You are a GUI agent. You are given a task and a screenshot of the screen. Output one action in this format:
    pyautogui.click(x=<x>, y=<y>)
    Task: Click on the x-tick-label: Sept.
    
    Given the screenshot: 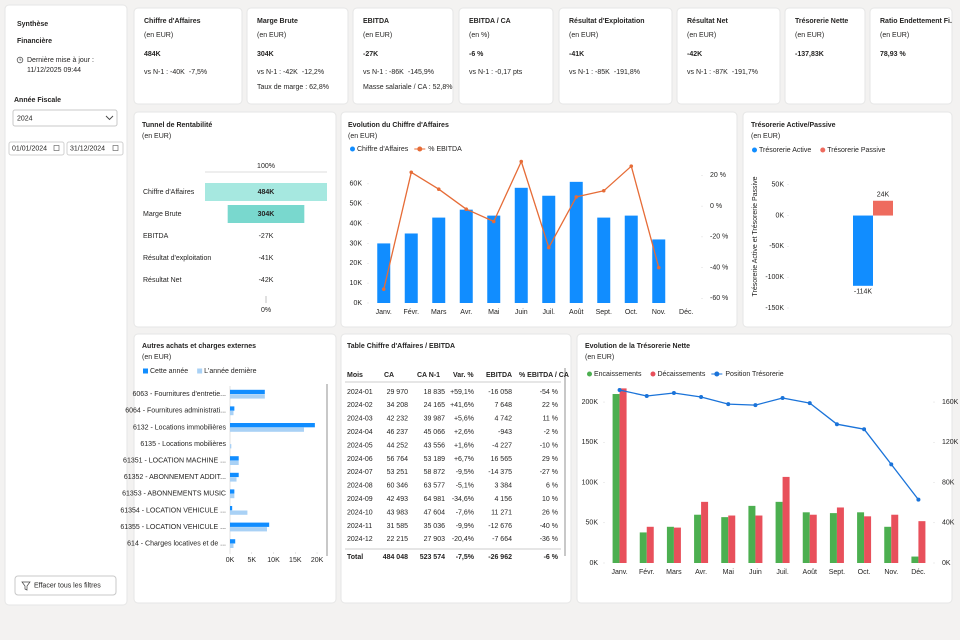 What is the action you would take?
    pyautogui.click(x=837, y=572)
    